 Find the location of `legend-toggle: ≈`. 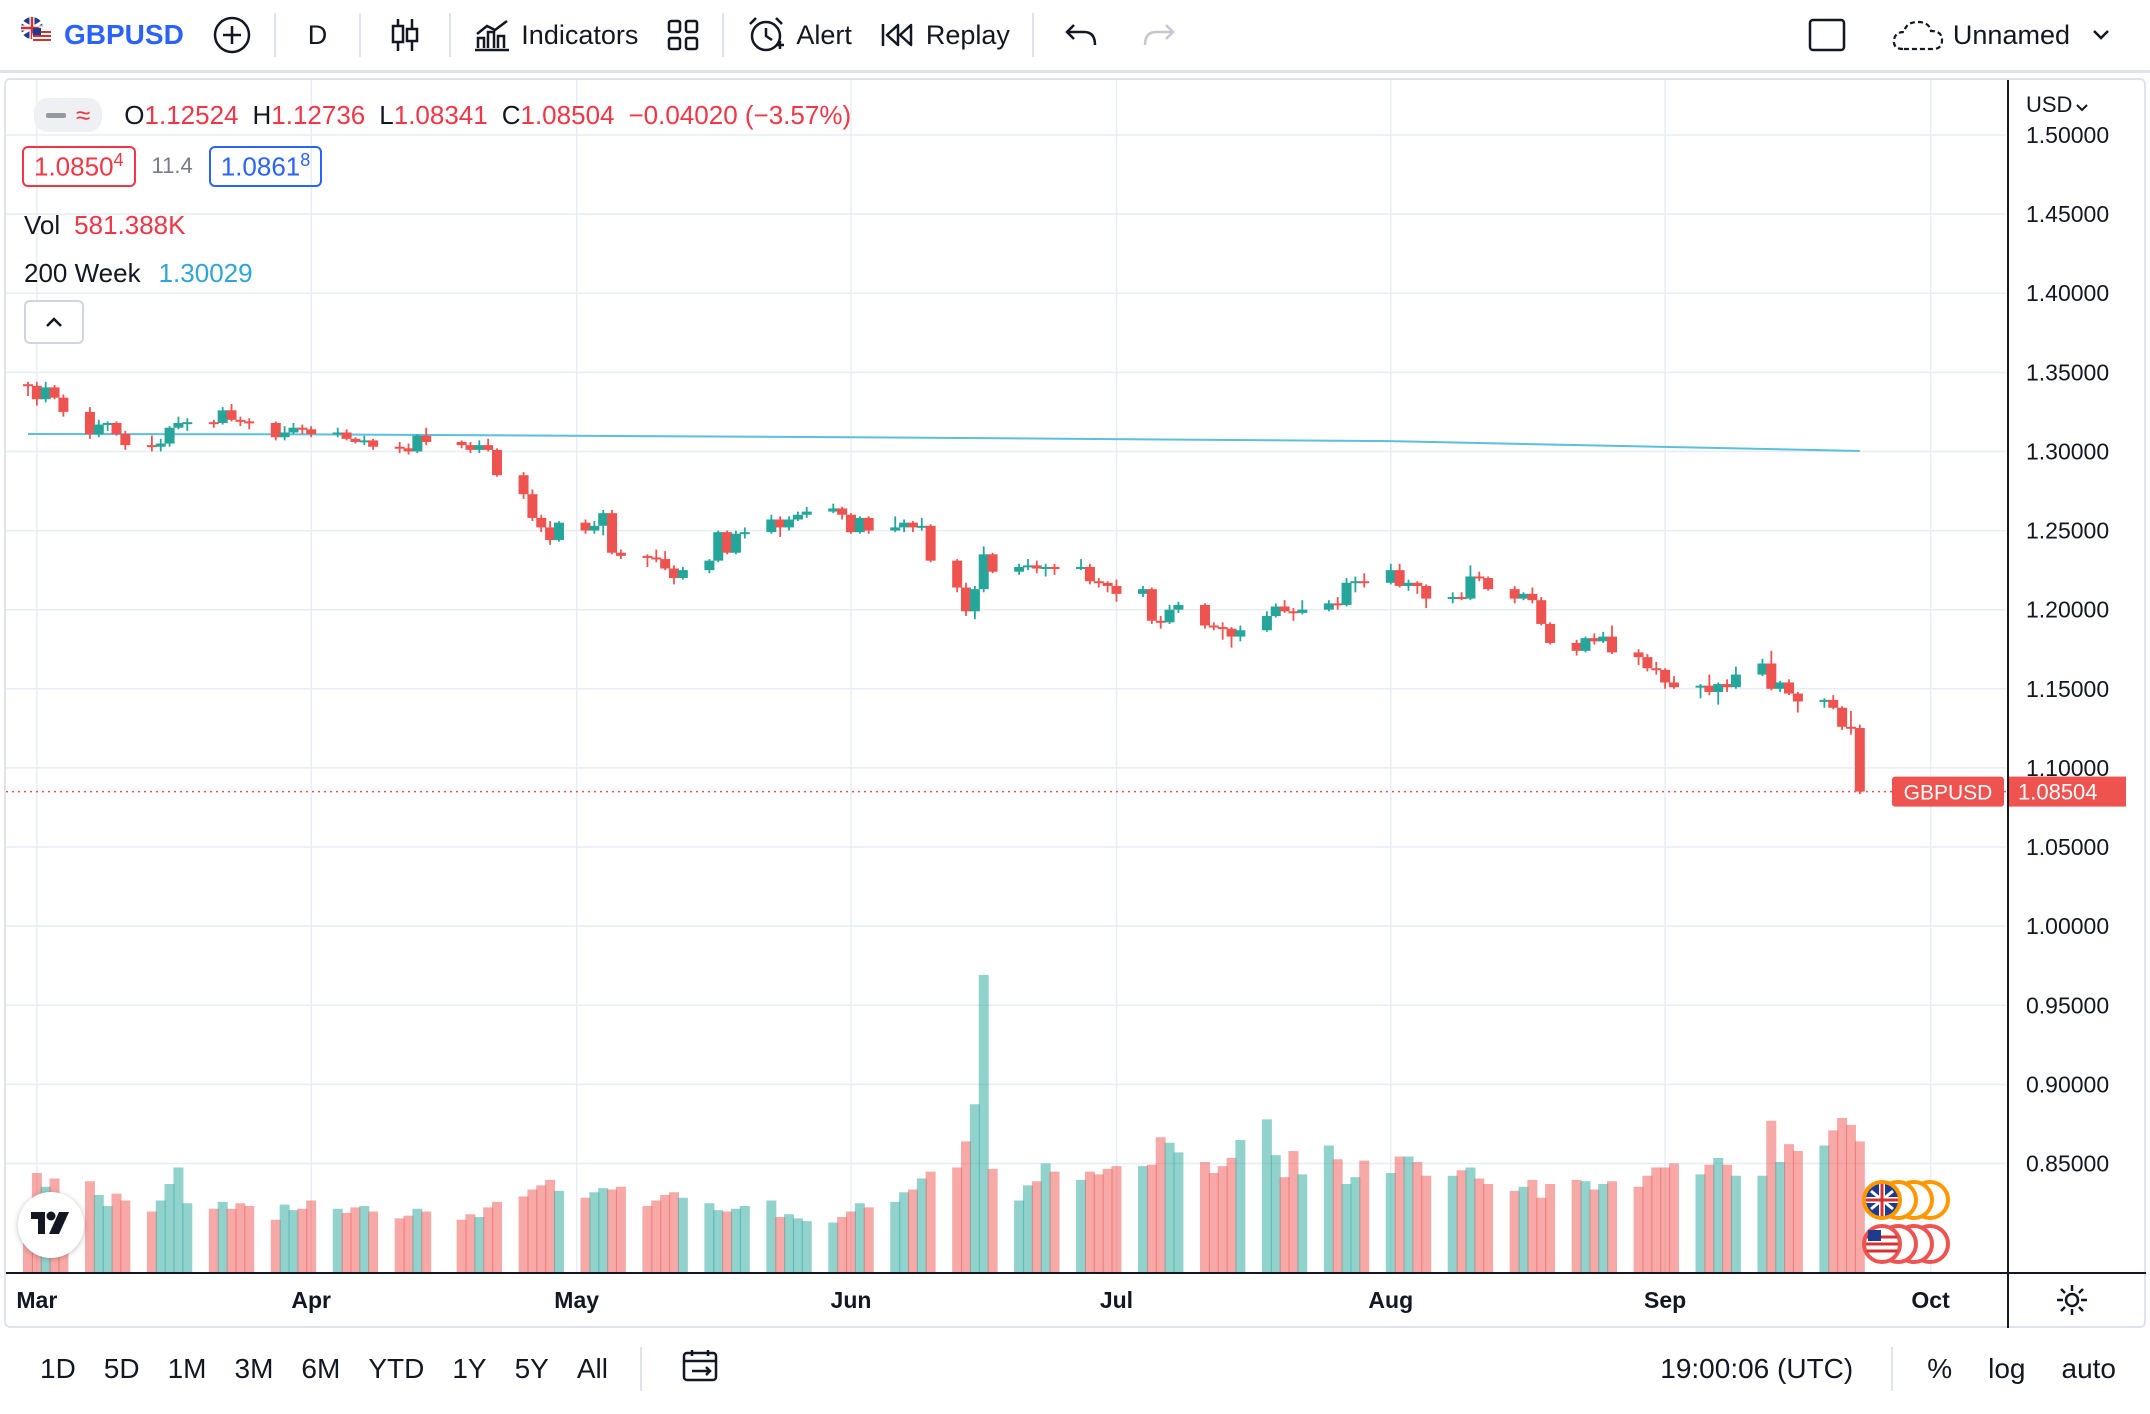

legend-toggle: ≈ is located at coordinates (68, 115).